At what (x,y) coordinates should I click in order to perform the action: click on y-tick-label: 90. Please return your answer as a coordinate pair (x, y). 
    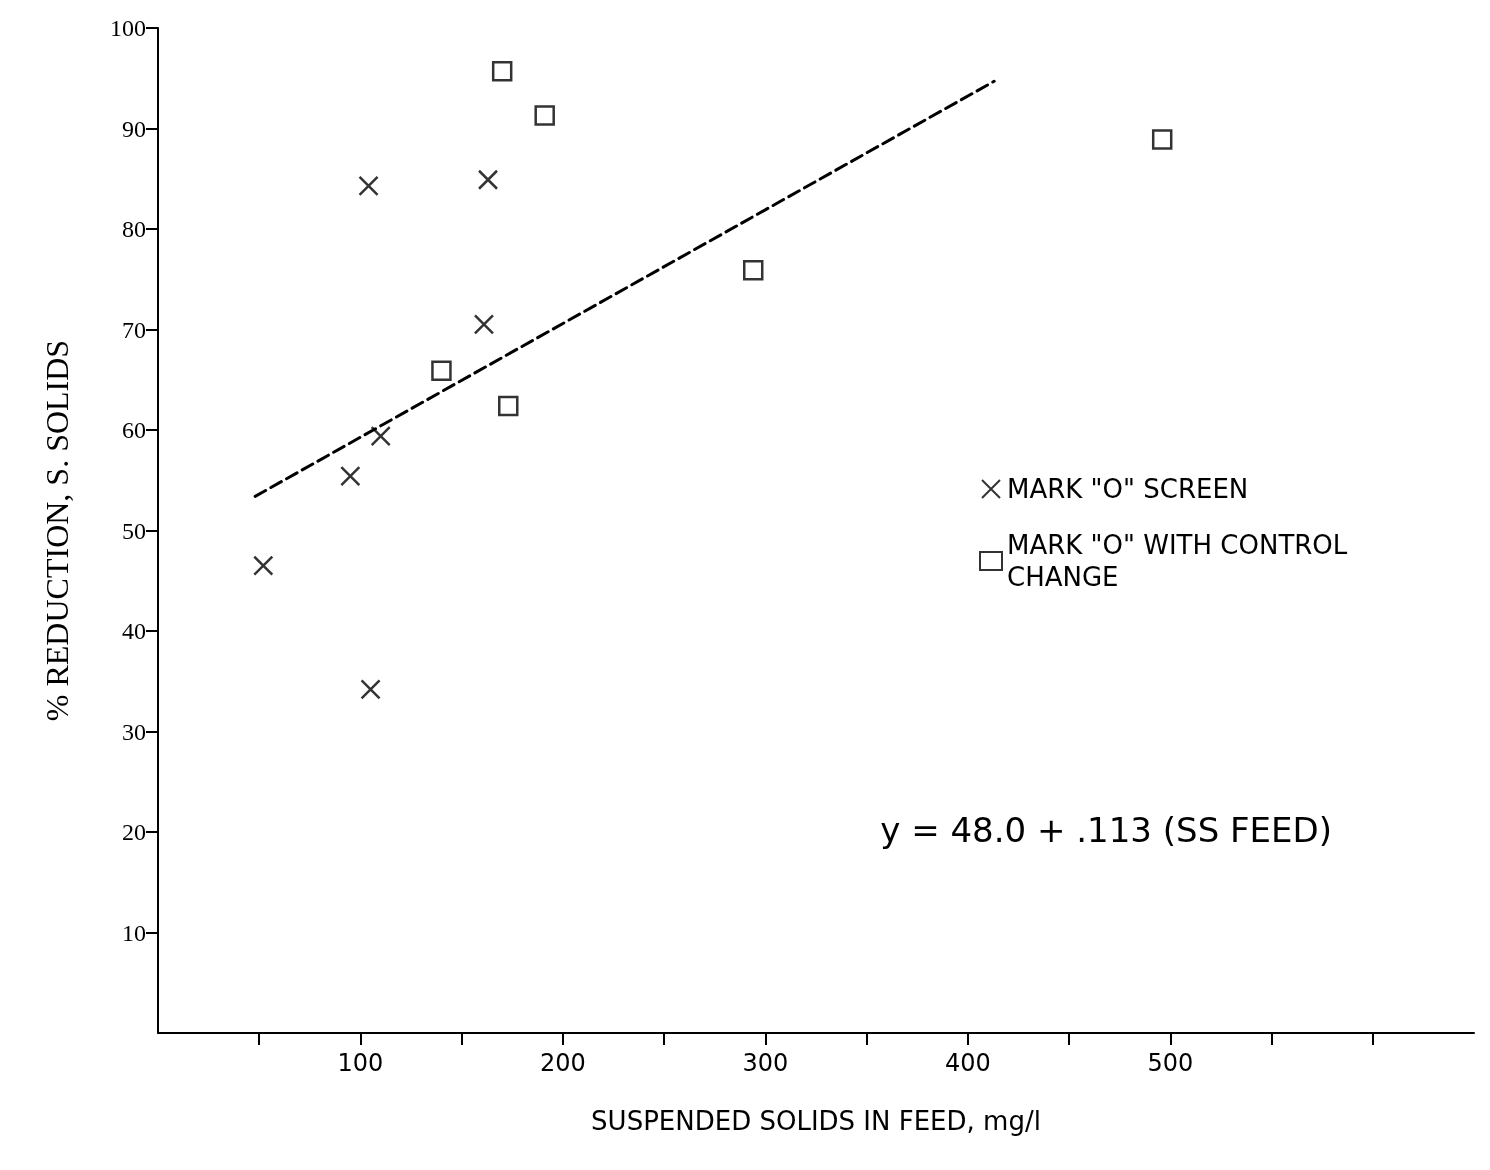
    Looking at the image, I should click on (134, 128).